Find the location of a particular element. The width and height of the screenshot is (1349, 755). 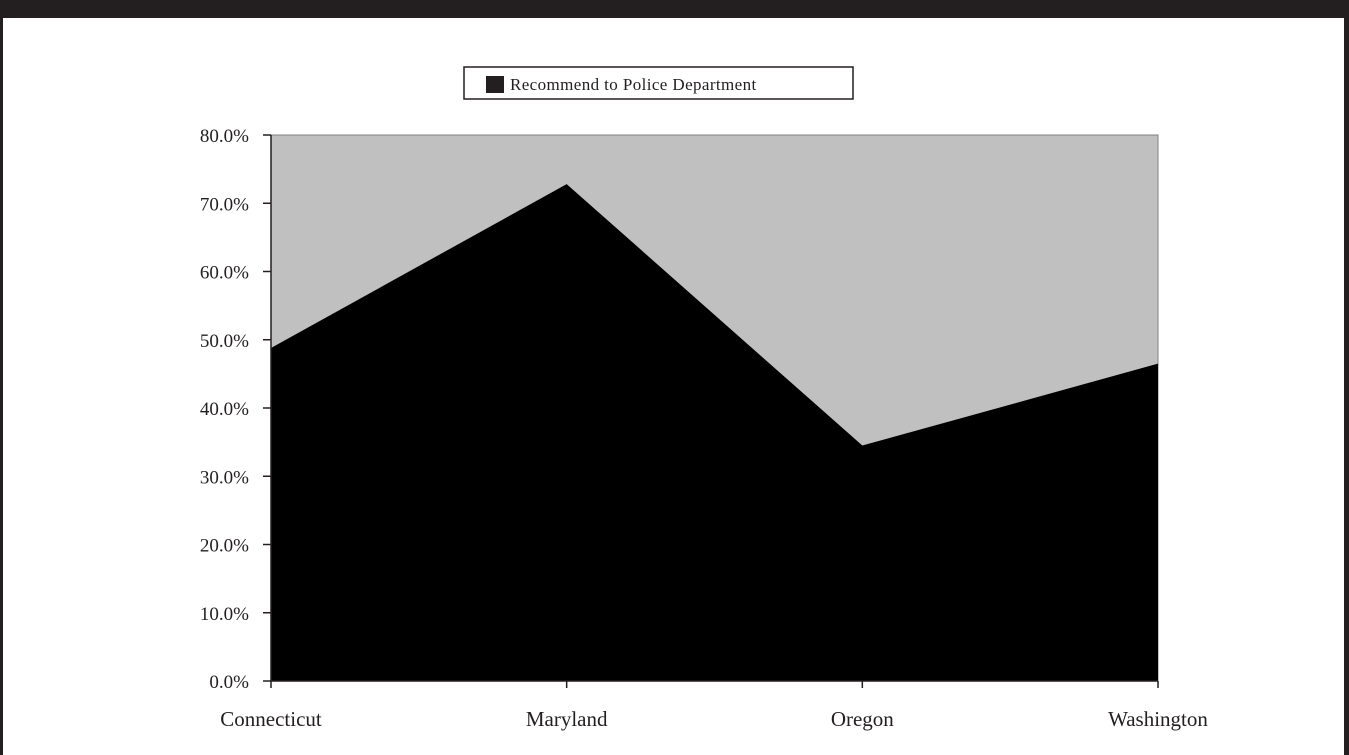

x-axis: Connecticut Maryland Oregon Washington is located at coordinates (714, 705).